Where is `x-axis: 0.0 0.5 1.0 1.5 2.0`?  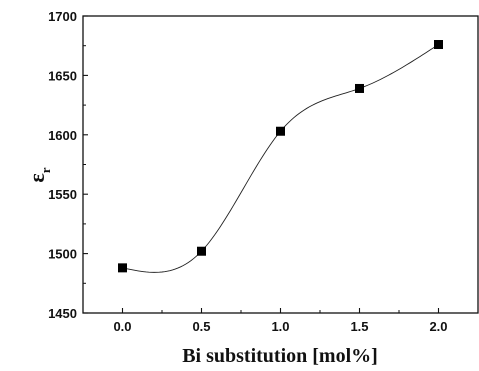 x-axis: 0.0 0.5 1.0 1.5 2.0 is located at coordinates (280, 321).